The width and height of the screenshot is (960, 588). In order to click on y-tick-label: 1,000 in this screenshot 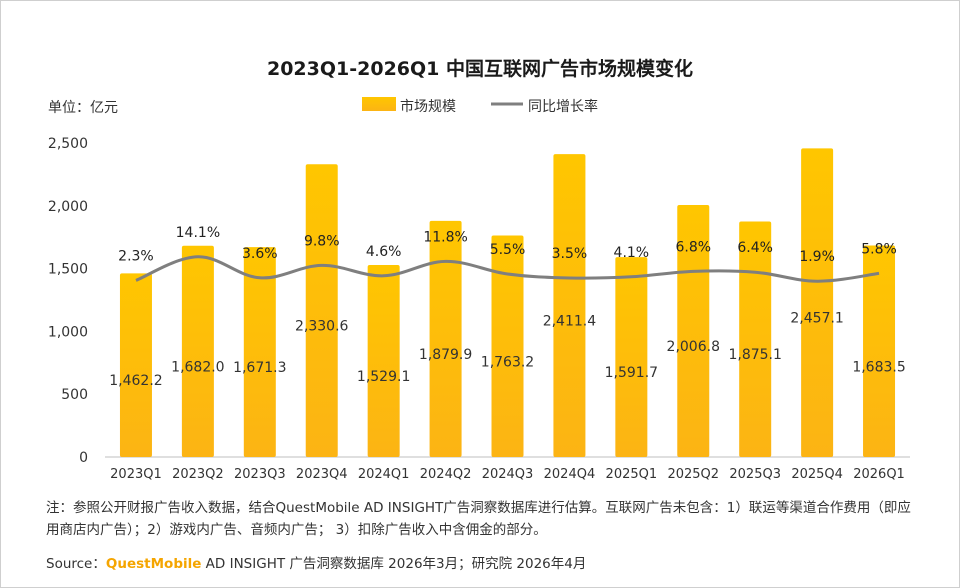, I will do `click(68, 332)`.